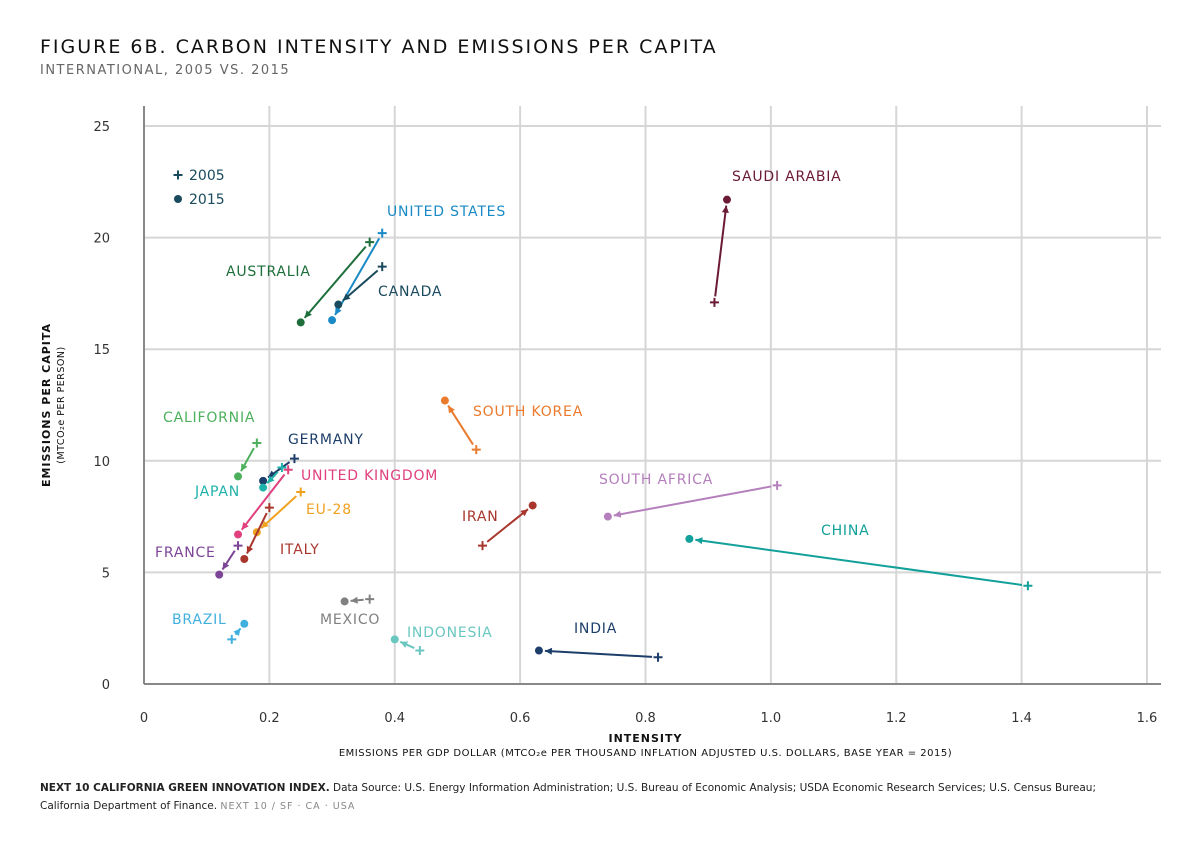 The image size is (1200, 852). What do you see at coordinates (106, 685) in the screenshot?
I see `y-tick-label: 0` at bounding box center [106, 685].